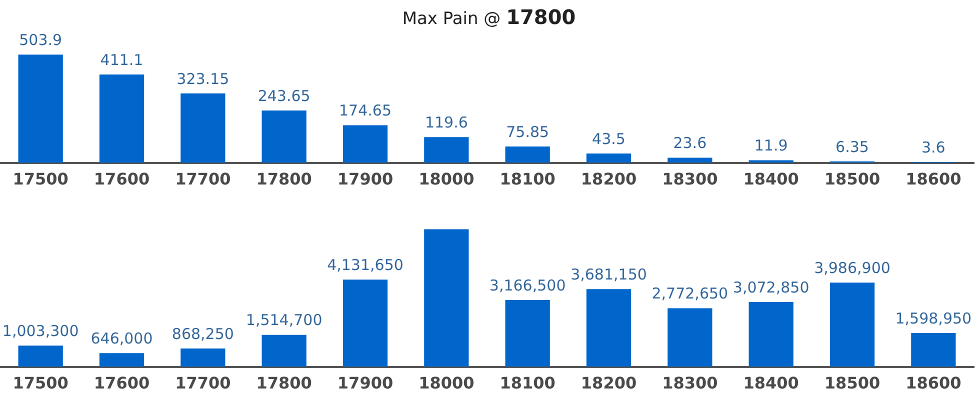 Image resolution: width=978 pixels, height=402 pixels. I want to click on data-label: 6.35, so click(852, 147).